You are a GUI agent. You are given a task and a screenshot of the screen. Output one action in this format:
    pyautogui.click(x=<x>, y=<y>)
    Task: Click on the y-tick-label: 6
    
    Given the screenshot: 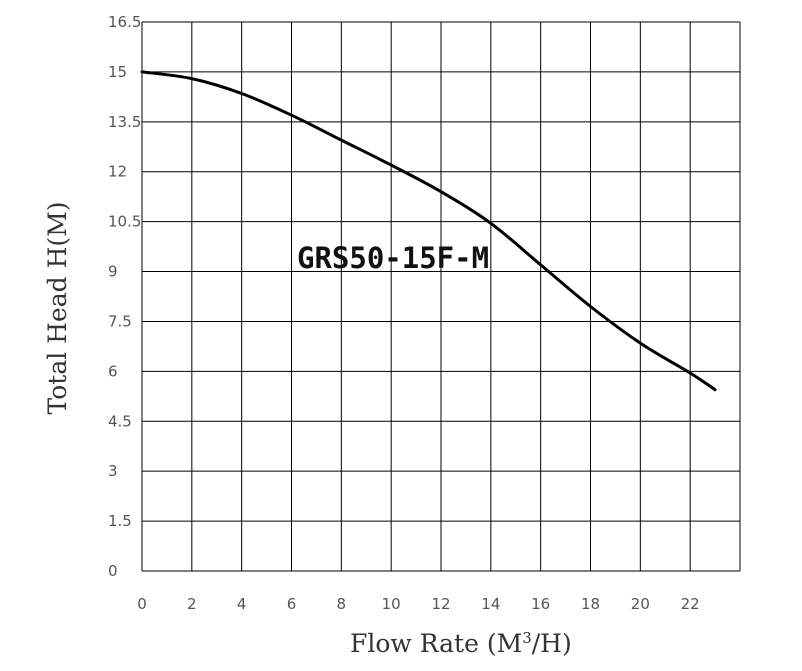 What is the action you would take?
    pyautogui.click(x=113, y=371)
    